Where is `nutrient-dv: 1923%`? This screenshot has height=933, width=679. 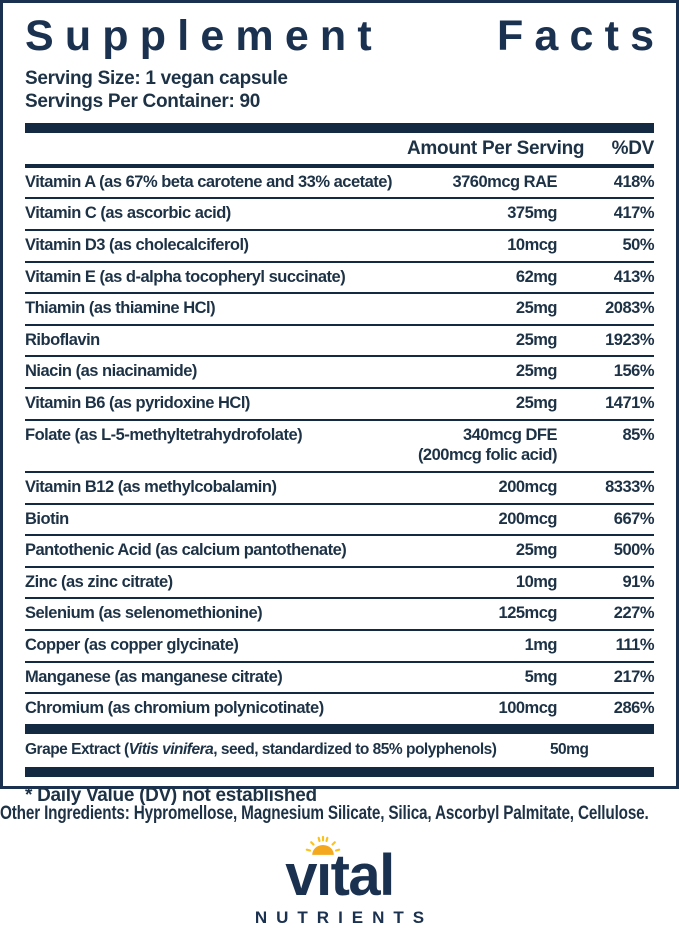
nutrient-dv: 1923% is located at coordinates (629, 339).